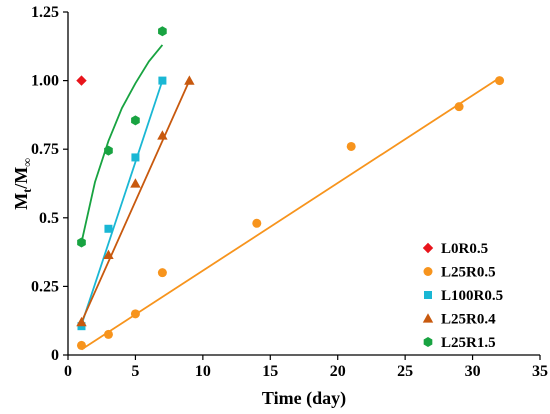  I want to click on x-axis-title: Time (day), so click(304, 398).